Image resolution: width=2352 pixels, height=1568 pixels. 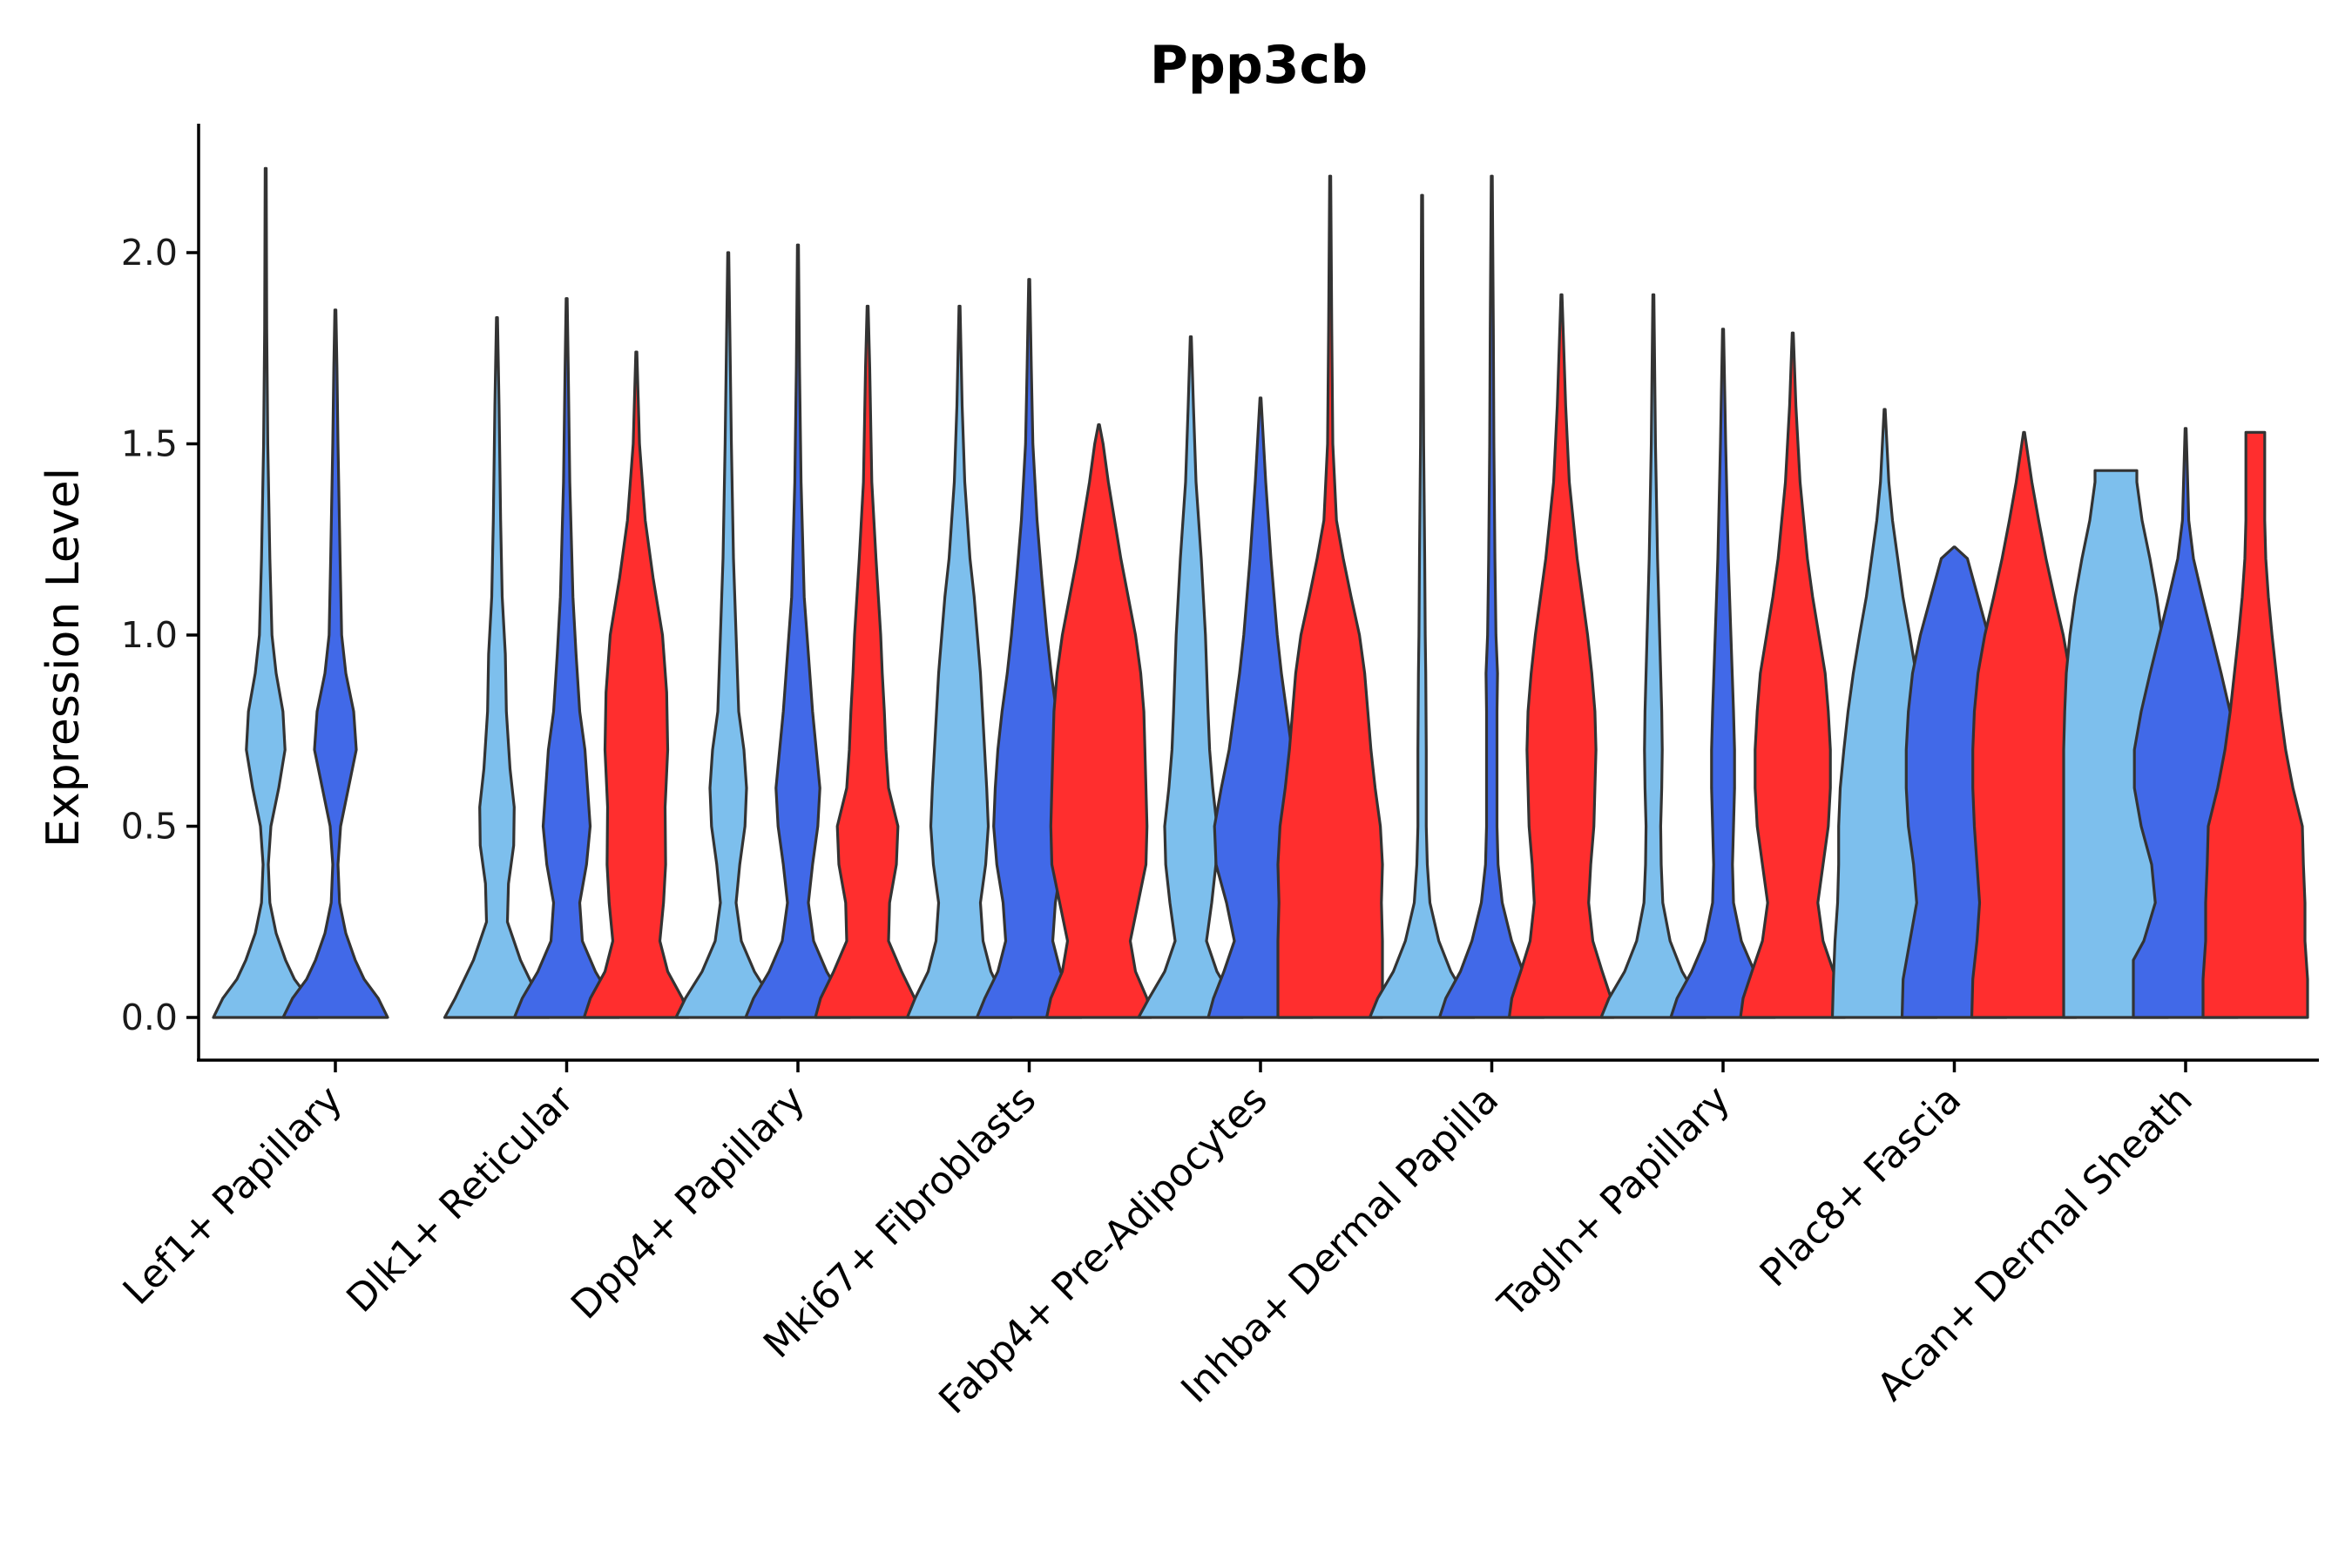 I want to click on y-axis-label: Expression Level, so click(x=64, y=658).